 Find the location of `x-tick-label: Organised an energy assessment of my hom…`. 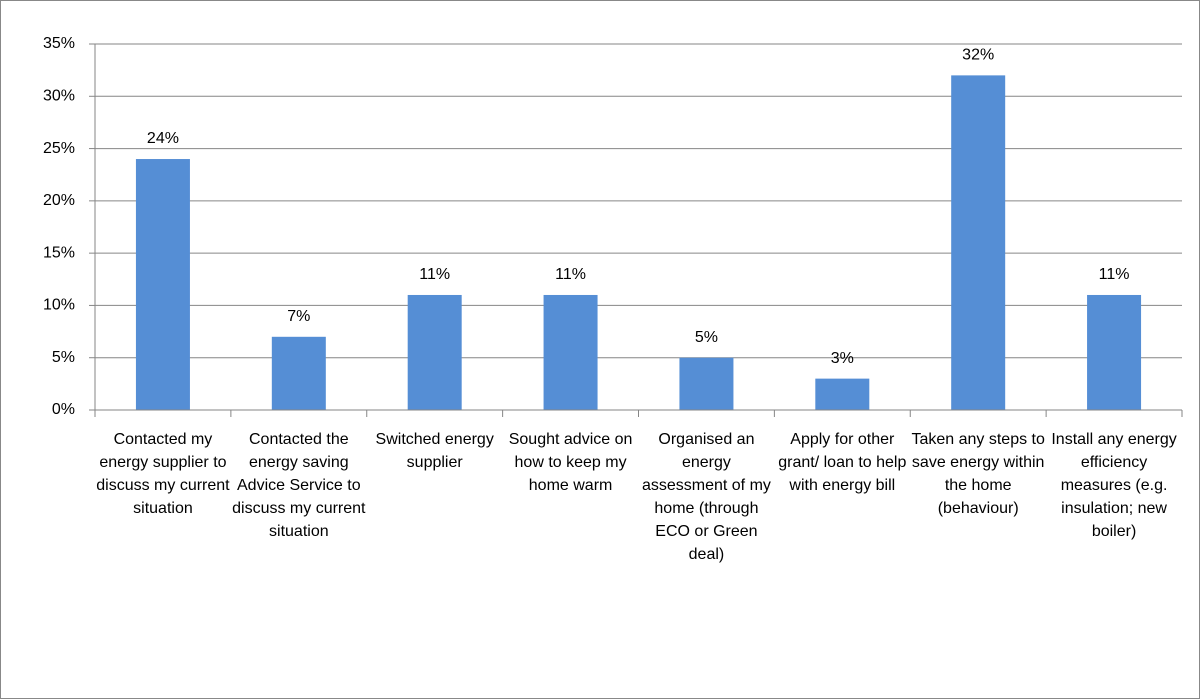

x-tick-label: Organised an energy assessment of my hom… is located at coordinates (706, 497).